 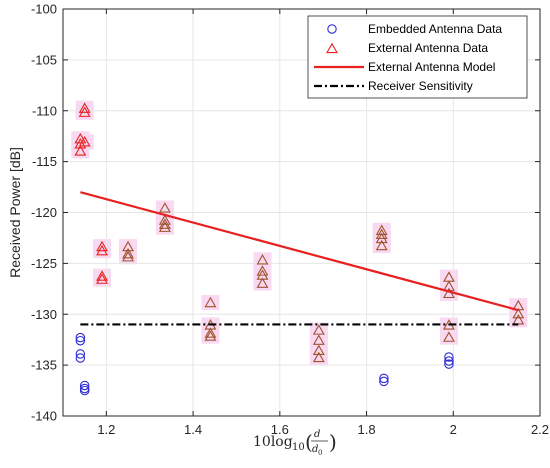 What do you see at coordinates (540, 429) in the screenshot?
I see `x-tick-label: 2.2` at bounding box center [540, 429].